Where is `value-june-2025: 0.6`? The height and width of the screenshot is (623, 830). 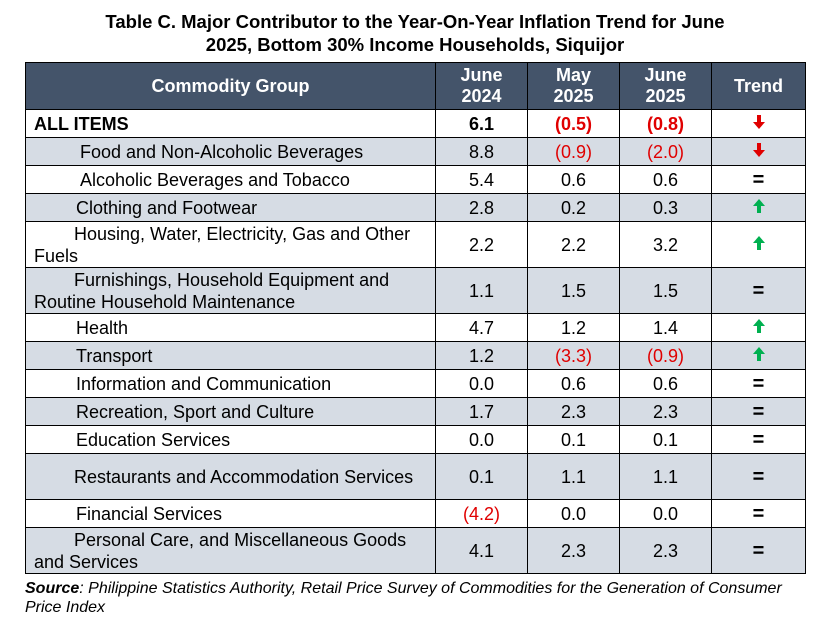
value-june-2025: 0.6 is located at coordinates (665, 383).